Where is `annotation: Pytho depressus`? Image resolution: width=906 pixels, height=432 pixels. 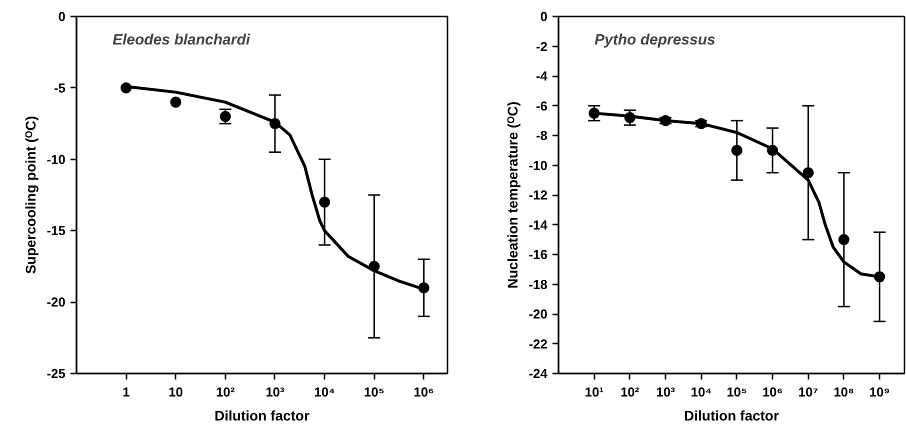
annotation: Pytho depressus is located at coordinates (655, 40).